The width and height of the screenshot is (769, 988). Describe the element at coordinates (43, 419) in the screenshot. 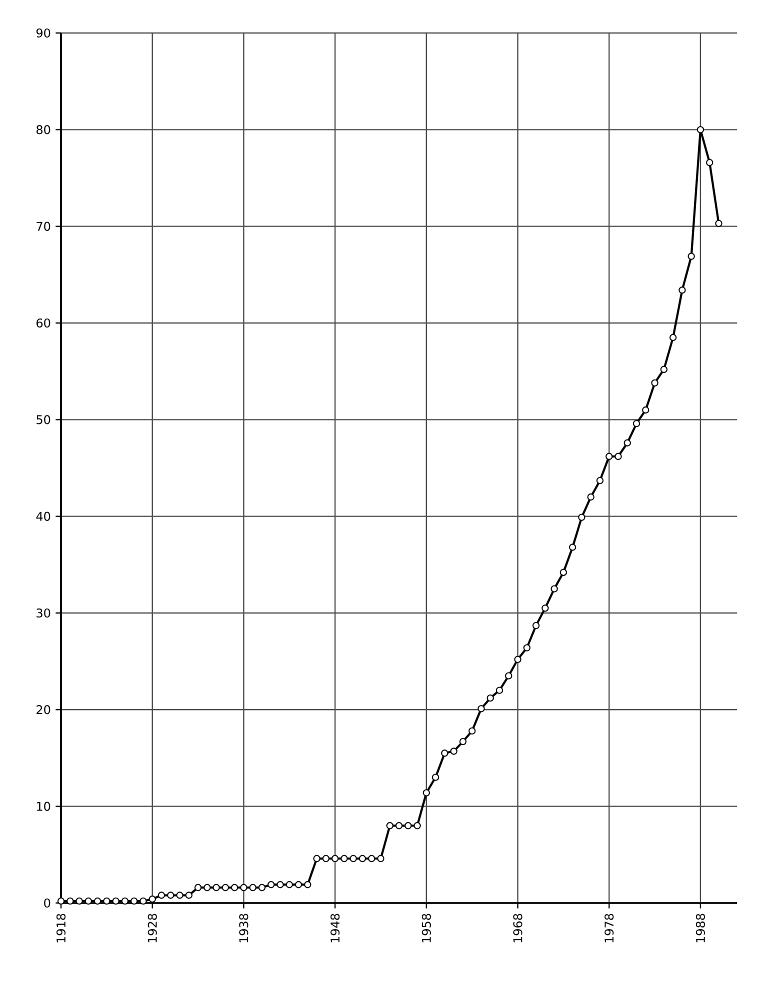

I see `y-tick-label: 50` at that location.